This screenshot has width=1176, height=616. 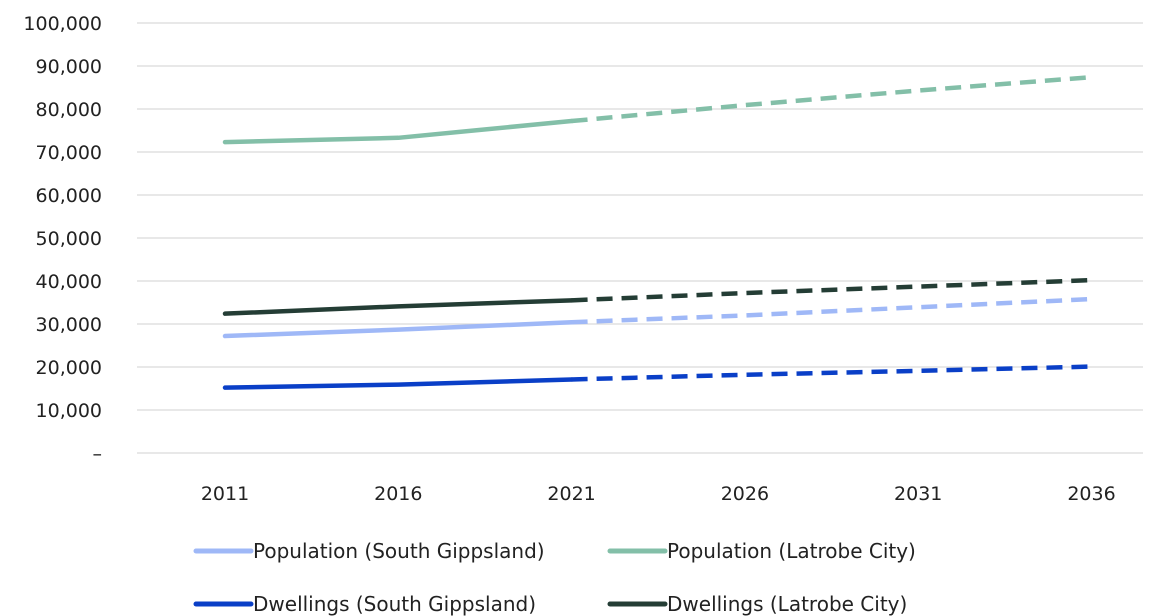 What do you see at coordinates (62, 24) in the screenshot?
I see `y-tick-label: 100,000` at bounding box center [62, 24].